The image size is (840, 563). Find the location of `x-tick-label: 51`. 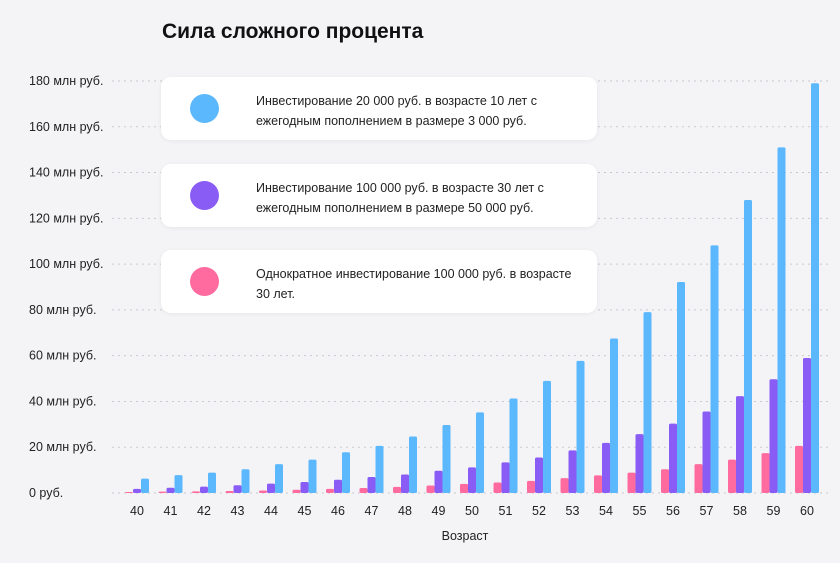

x-tick-label: 51 is located at coordinates (506, 511).